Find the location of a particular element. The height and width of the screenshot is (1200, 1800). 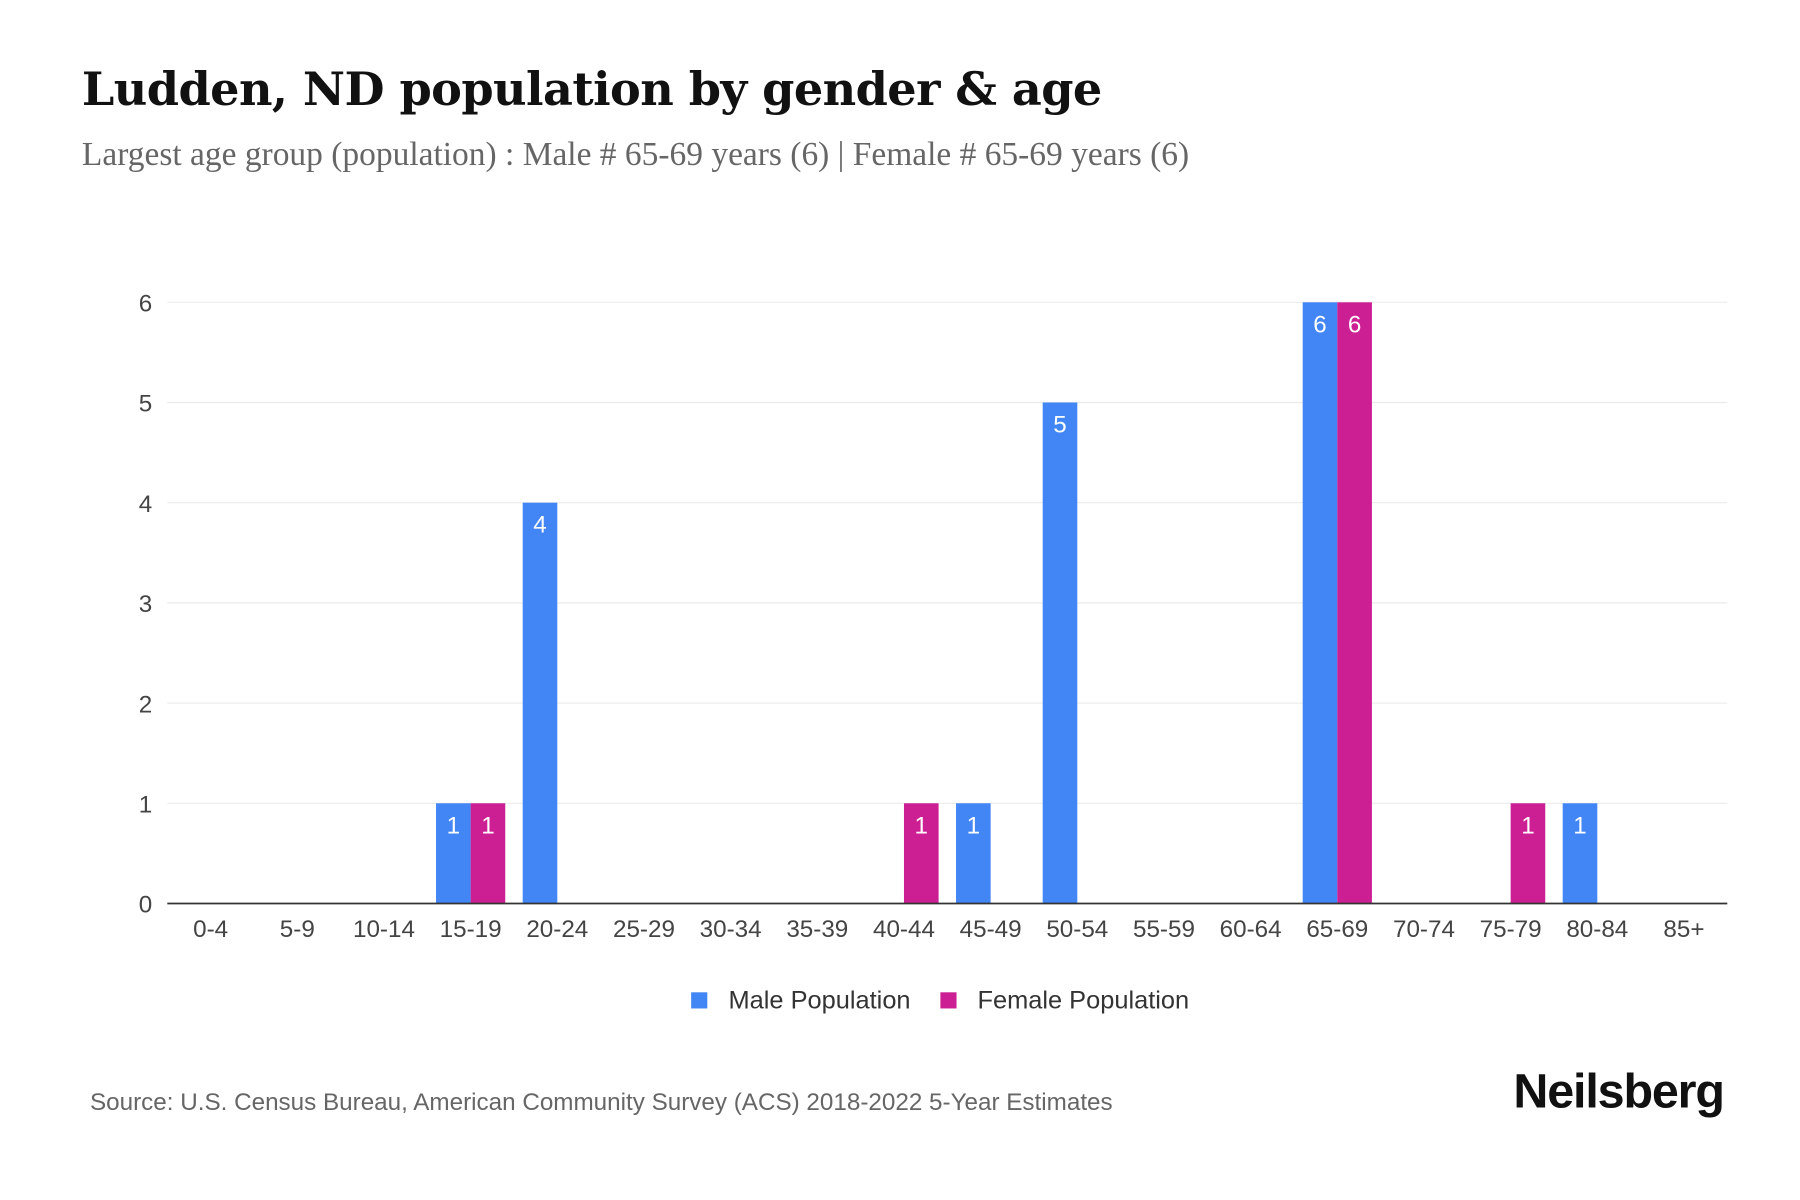

x-tick-label: 80-84 is located at coordinates (1597, 929).